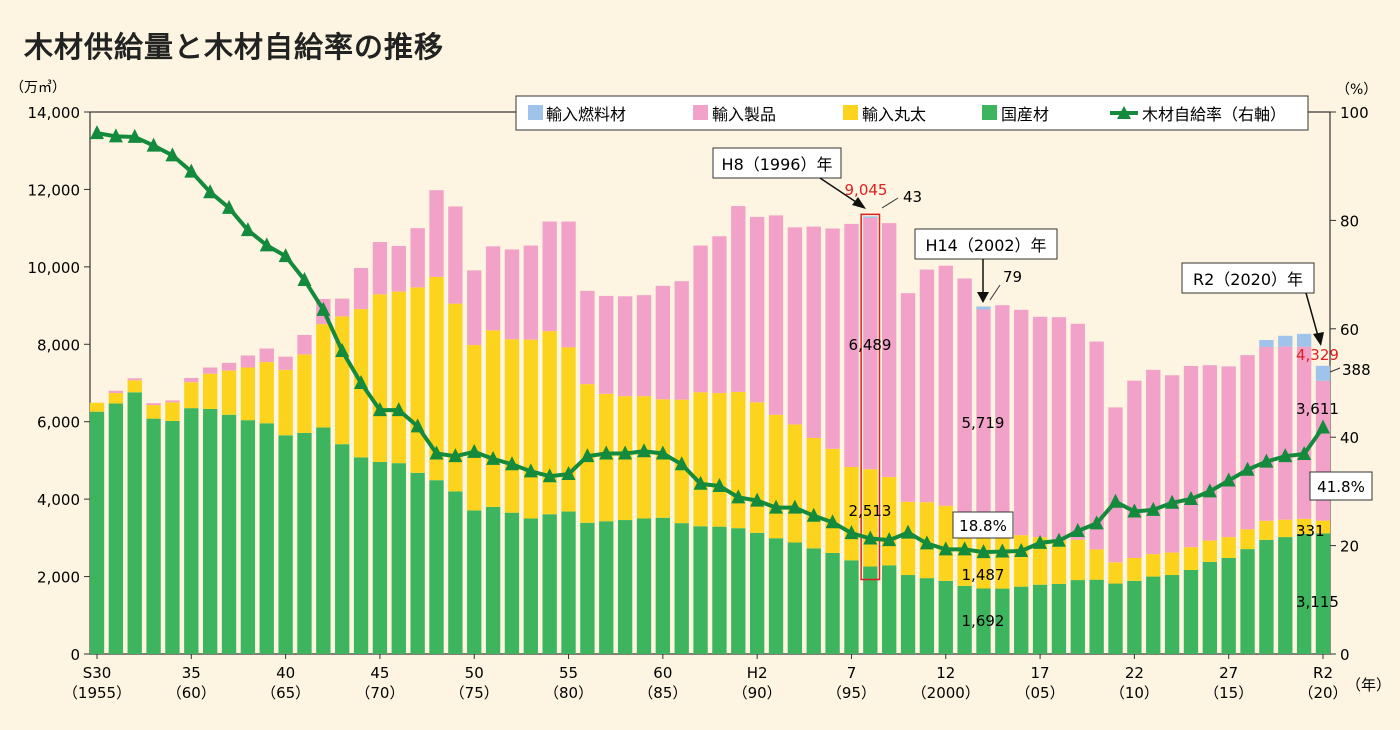  What do you see at coordinates (983, 526) in the screenshot?
I see `h14-rate-label: 18.8%` at bounding box center [983, 526].